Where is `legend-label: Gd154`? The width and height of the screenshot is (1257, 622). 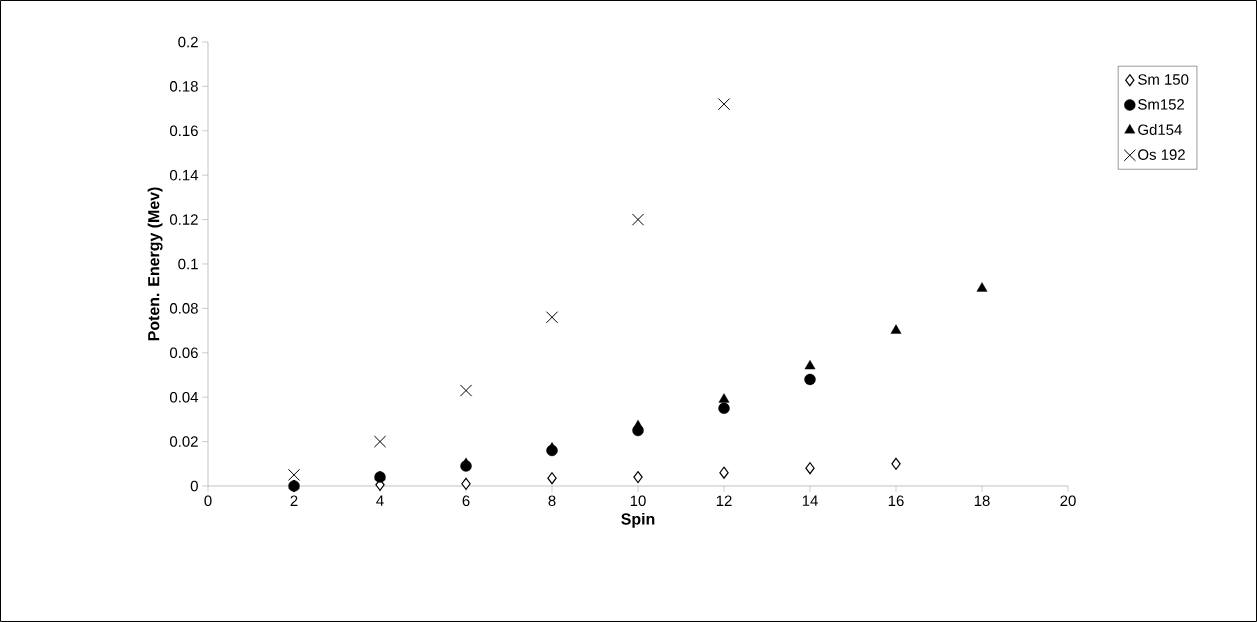 legend-label: Gd154 is located at coordinates (1160, 129).